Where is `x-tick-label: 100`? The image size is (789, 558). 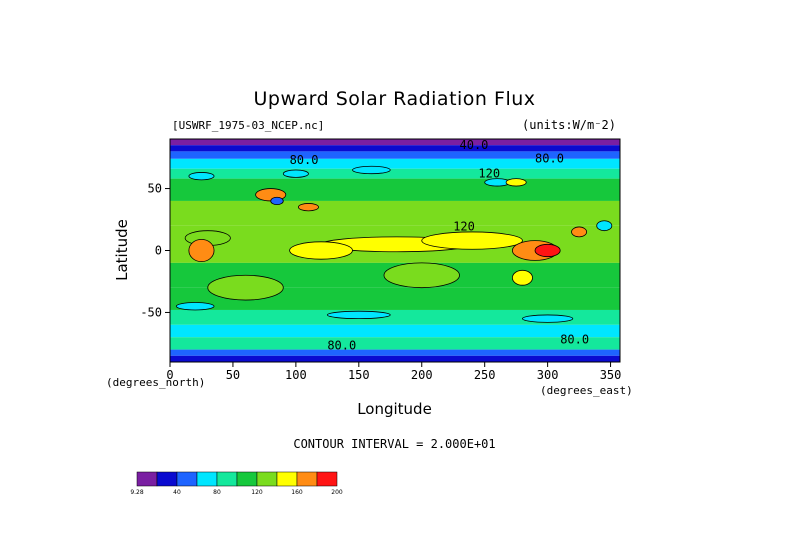 x-tick-label: 100 is located at coordinates (296, 375).